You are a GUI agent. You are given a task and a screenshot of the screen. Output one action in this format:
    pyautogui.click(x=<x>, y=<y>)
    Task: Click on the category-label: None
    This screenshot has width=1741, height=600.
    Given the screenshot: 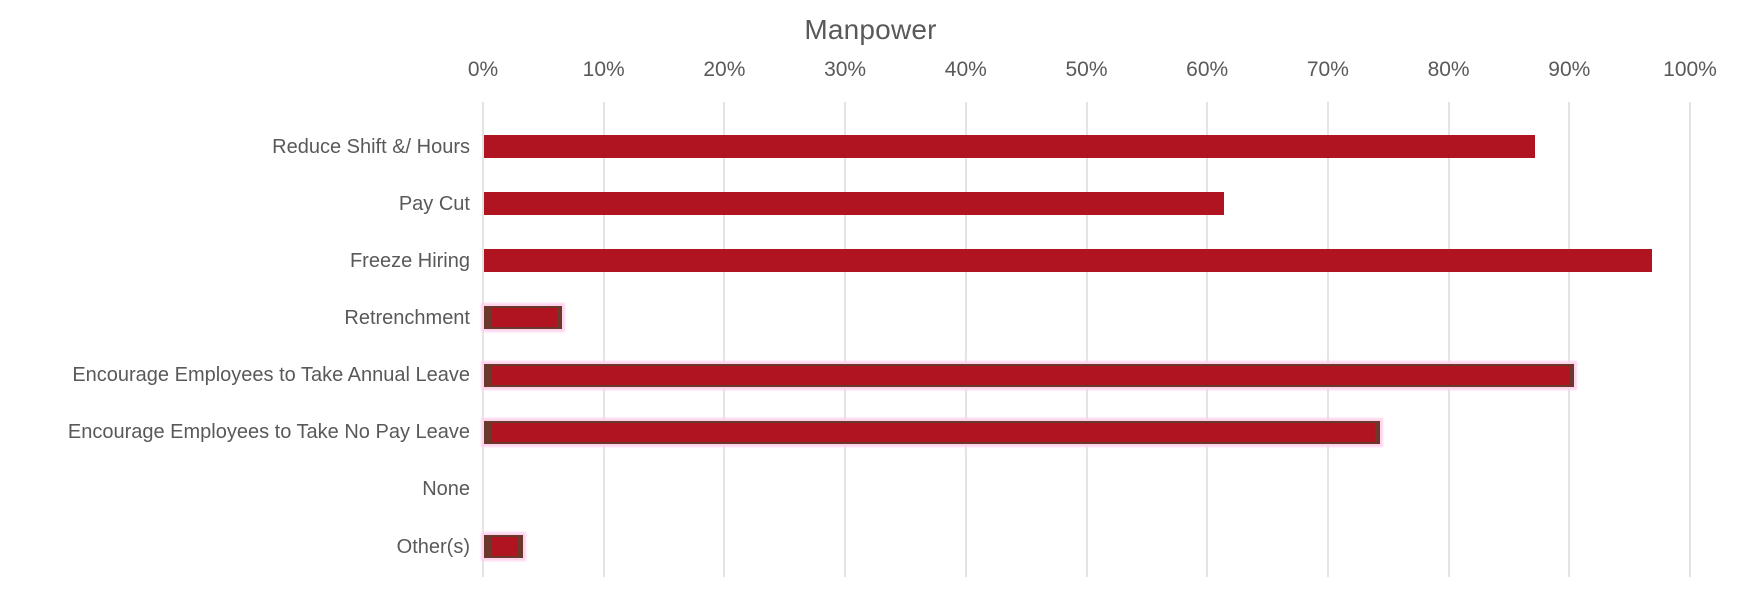 What is the action you would take?
    pyautogui.click(x=446, y=489)
    